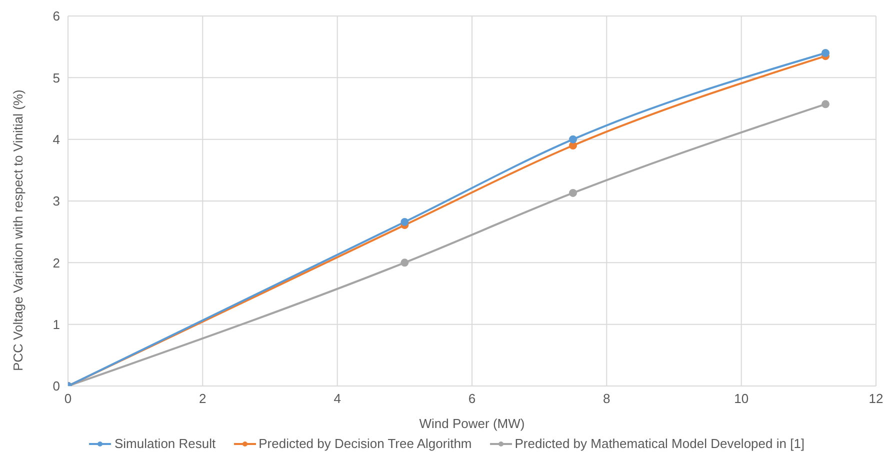  I want to click on x-tick-label: 4, so click(337, 398).